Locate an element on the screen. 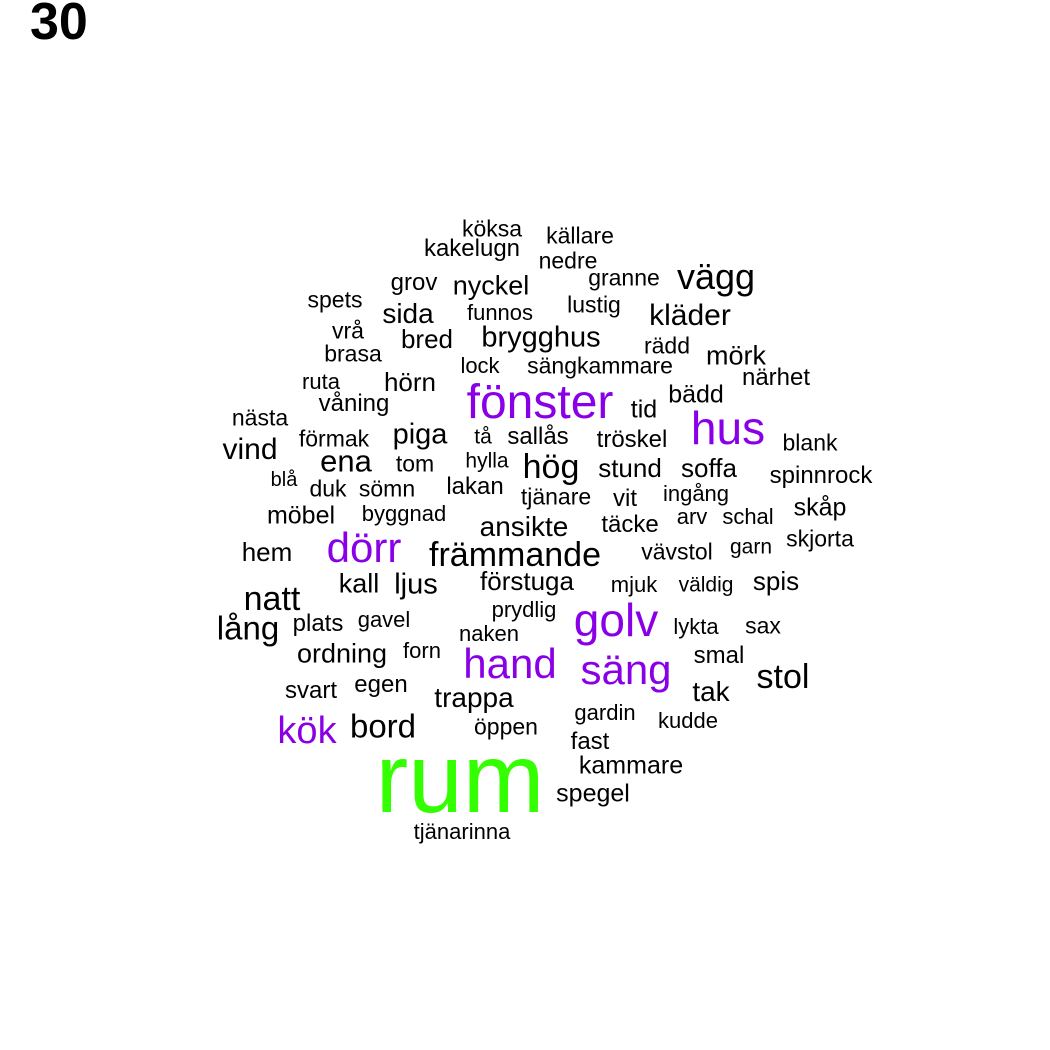 Image resolution: width=1050 pixels, height=1050 pixels. word-cloud-word: förmak is located at coordinates (334, 438).